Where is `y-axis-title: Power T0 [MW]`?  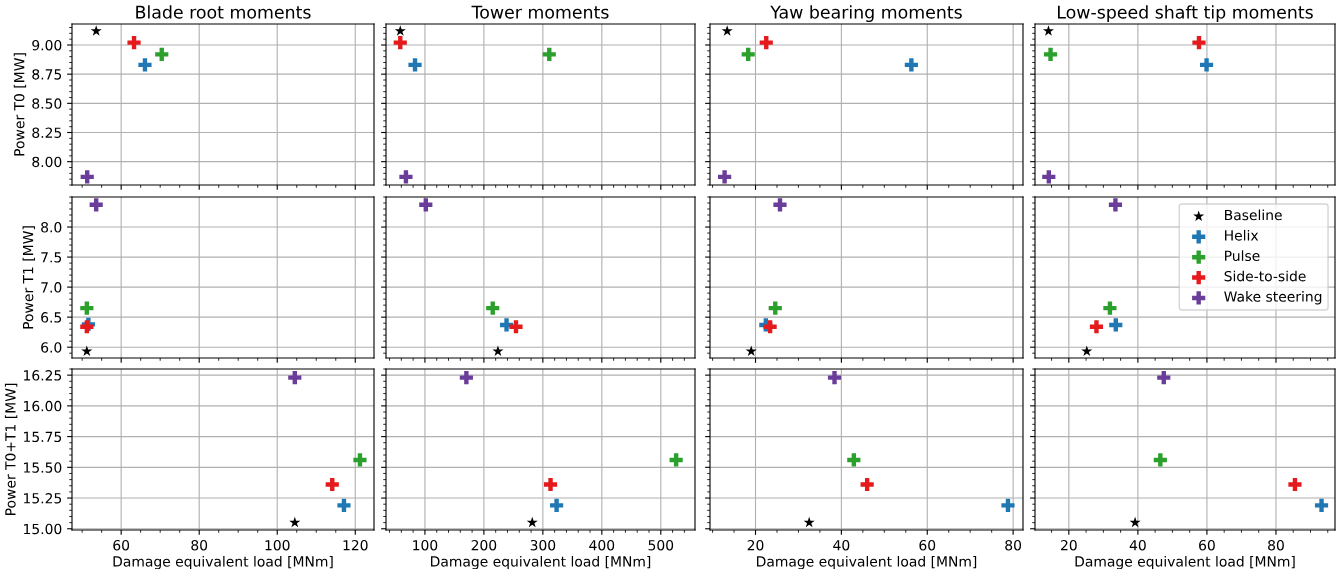 y-axis-title: Power T0 [MW] is located at coordinates (20, 104).